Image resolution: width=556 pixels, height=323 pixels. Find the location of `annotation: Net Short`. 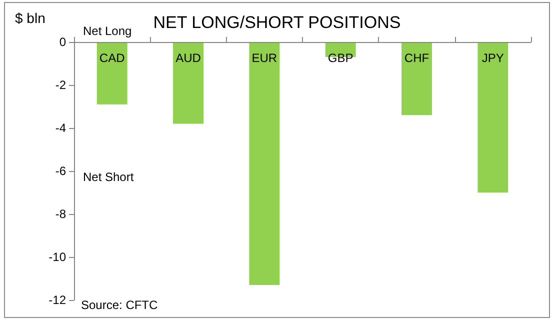

annotation: Net Short is located at coordinates (108, 177).